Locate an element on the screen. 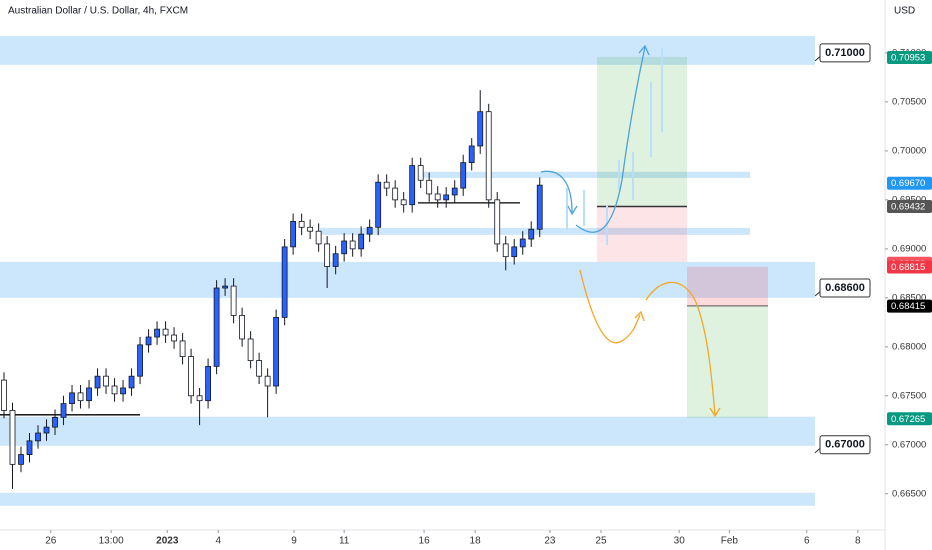 Image resolution: width=932 pixels, height=550 pixels. x-tick-label: 30 is located at coordinates (680, 541).